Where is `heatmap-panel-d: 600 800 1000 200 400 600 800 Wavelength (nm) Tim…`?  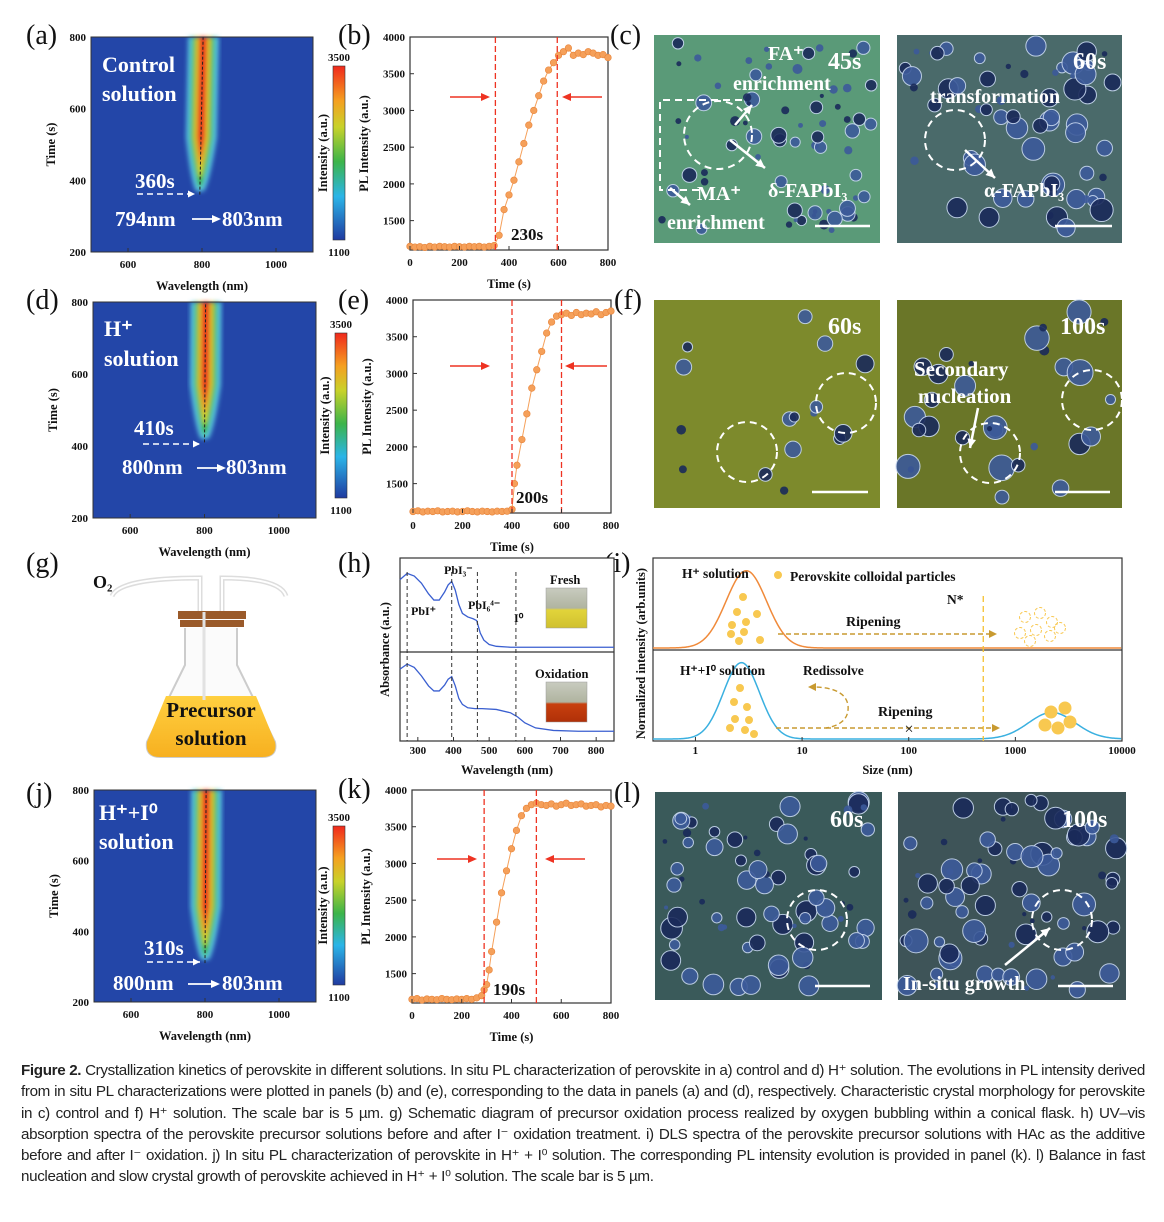 heatmap-panel-d: 600 800 1000 200 400 600 800 Wavelength (nm) Tim… is located at coordinates (199, 428).